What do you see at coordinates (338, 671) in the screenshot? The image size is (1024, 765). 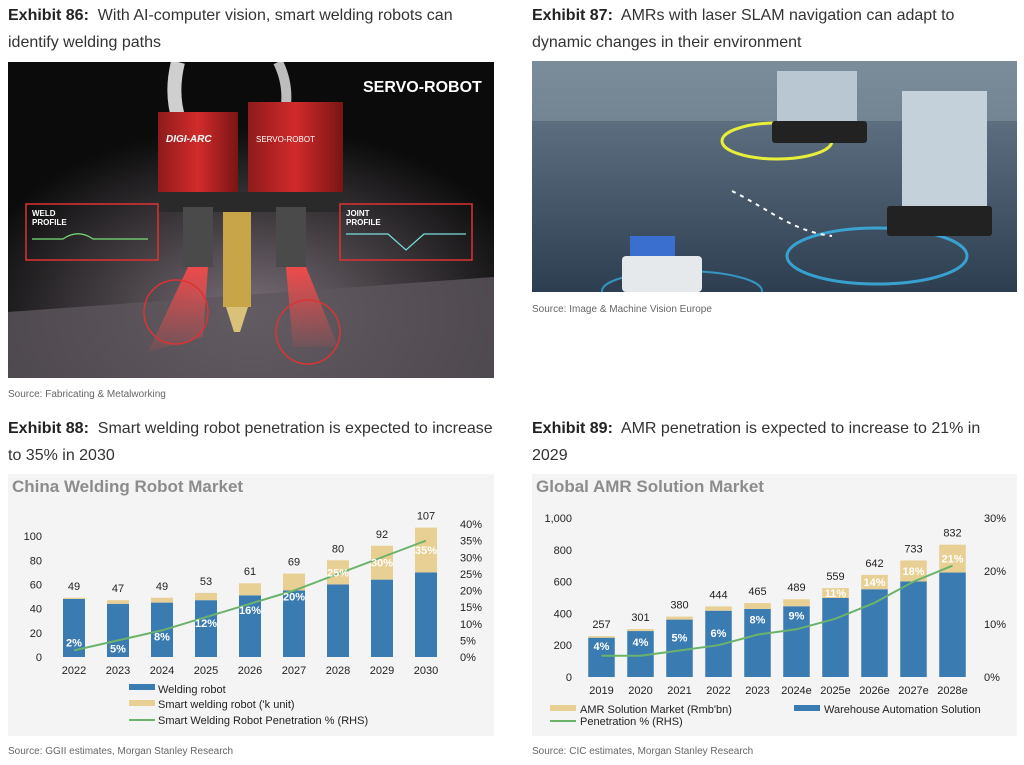 I see `x-tick-label: 2028` at bounding box center [338, 671].